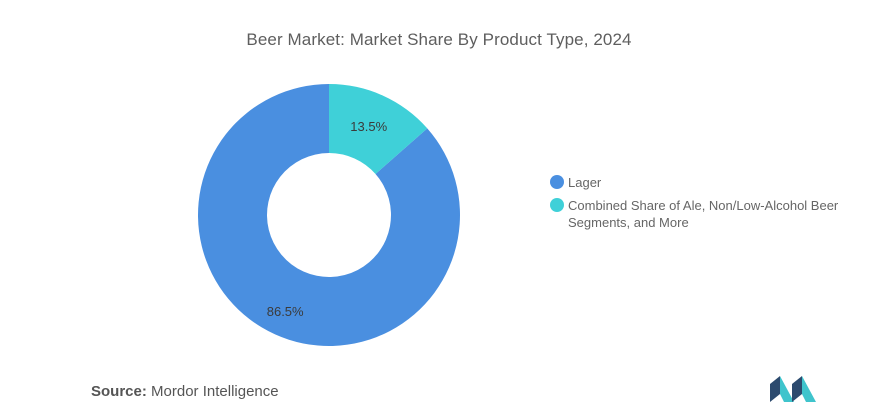 This screenshot has width=878, height=420. What do you see at coordinates (793, 389) in the screenshot?
I see `mordor-intelligence-logo-icon` at bounding box center [793, 389].